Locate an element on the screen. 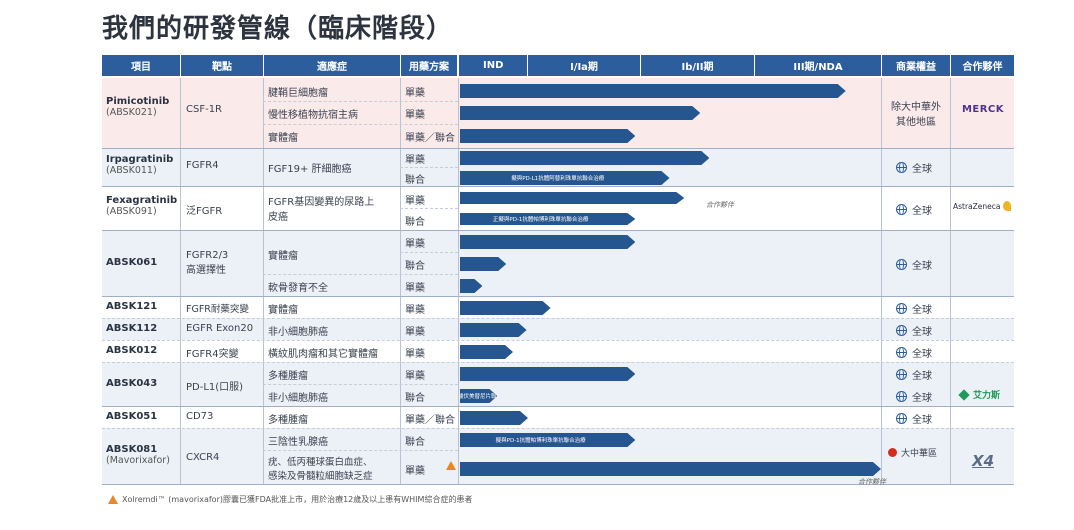 The image size is (1074, 530). drug-code: (ABSK091) is located at coordinates (131, 211).